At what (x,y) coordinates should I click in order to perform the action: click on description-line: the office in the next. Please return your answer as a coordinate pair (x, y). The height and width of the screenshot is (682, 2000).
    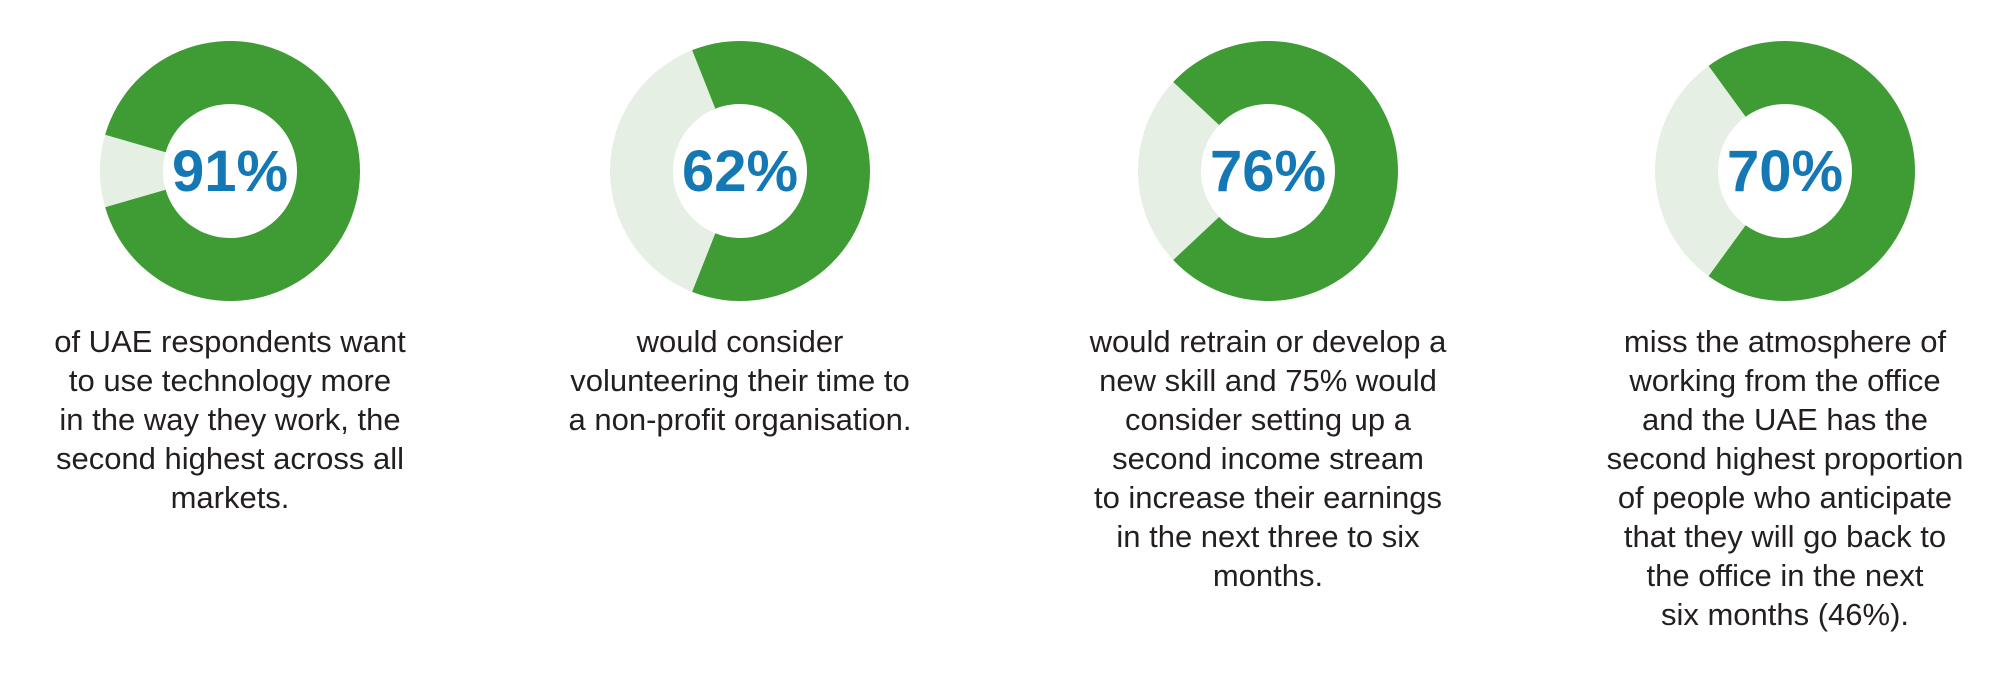
    Looking at the image, I should click on (1785, 575).